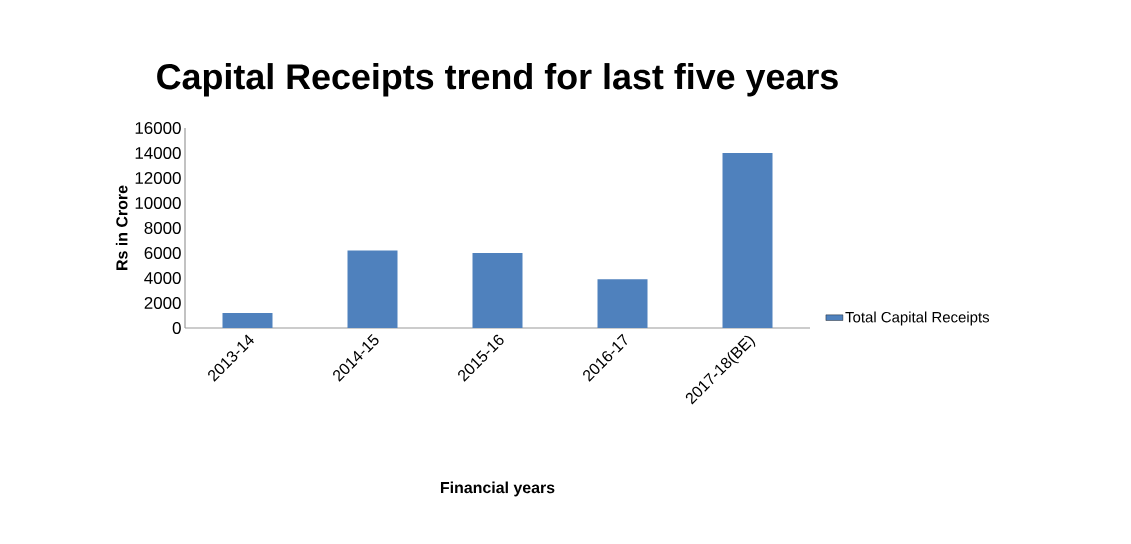 This screenshot has height=544, width=1131. What do you see at coordinates (158, 128) in the screenshot?
I see `y-tick-label: 16000` at bounding box center [158, 128].